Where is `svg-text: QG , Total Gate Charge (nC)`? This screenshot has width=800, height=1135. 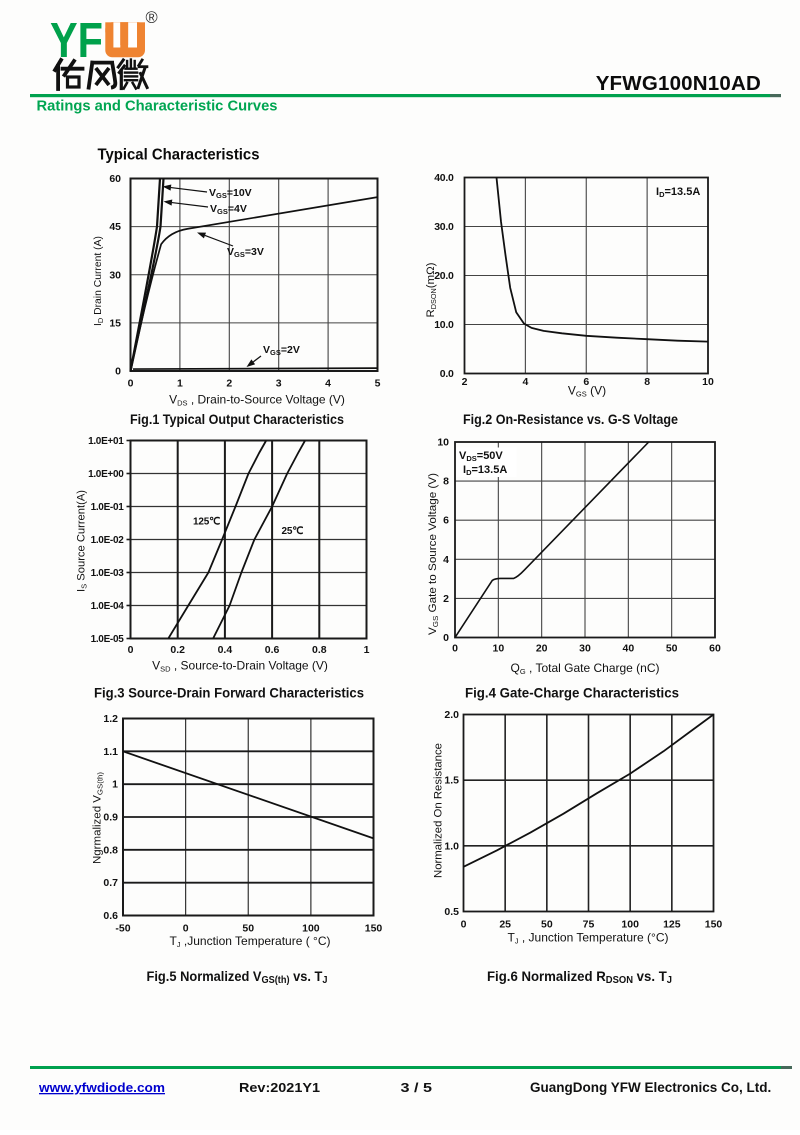
svg-text: QG , Total Gate Charge (nC) is located at coordinates (584, 668).